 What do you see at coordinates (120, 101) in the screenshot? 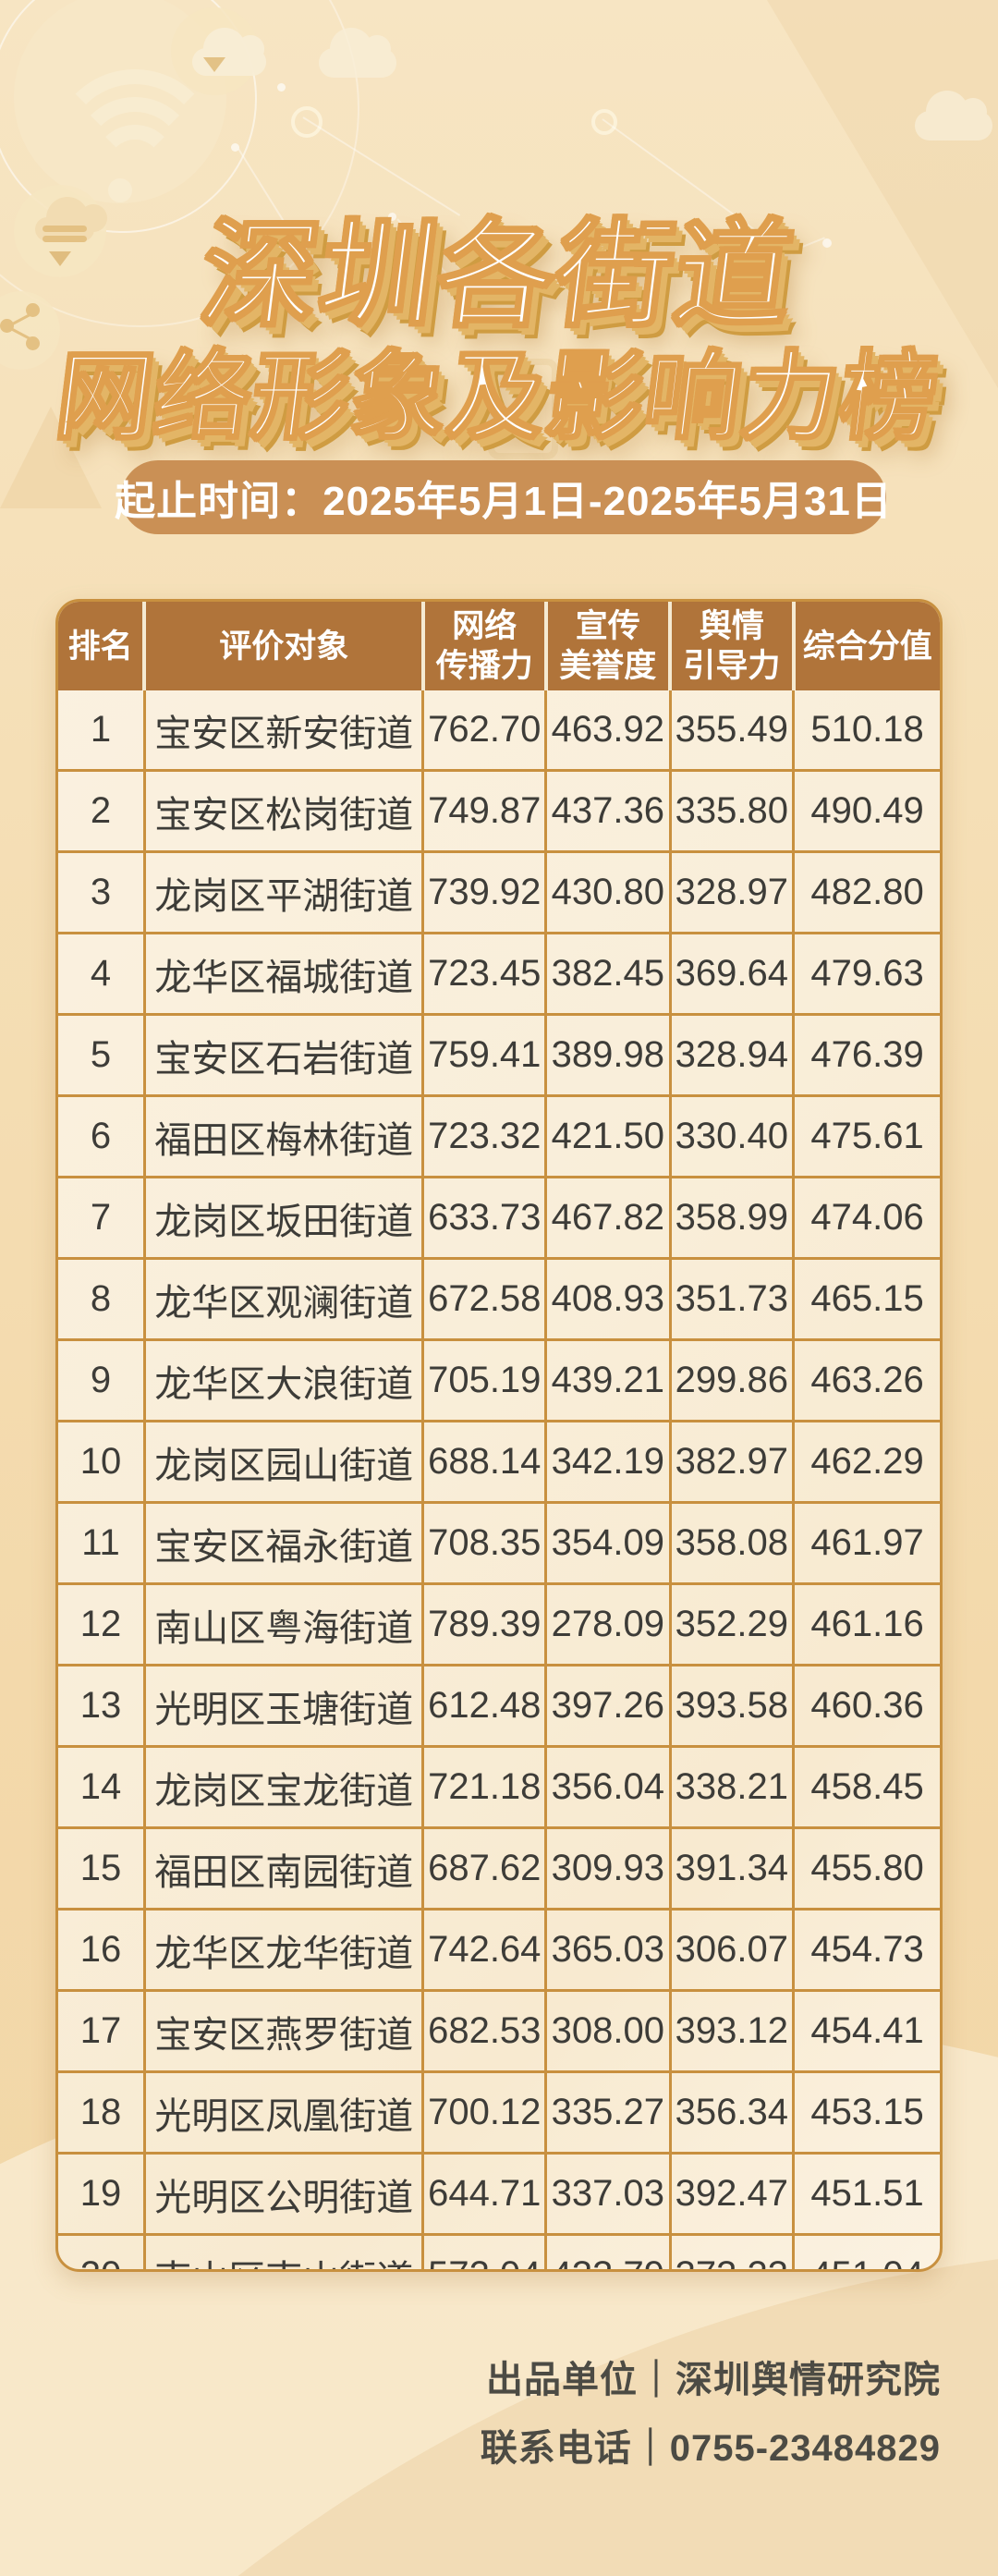
I see `decor-circle` at bounding box center [120, 101].